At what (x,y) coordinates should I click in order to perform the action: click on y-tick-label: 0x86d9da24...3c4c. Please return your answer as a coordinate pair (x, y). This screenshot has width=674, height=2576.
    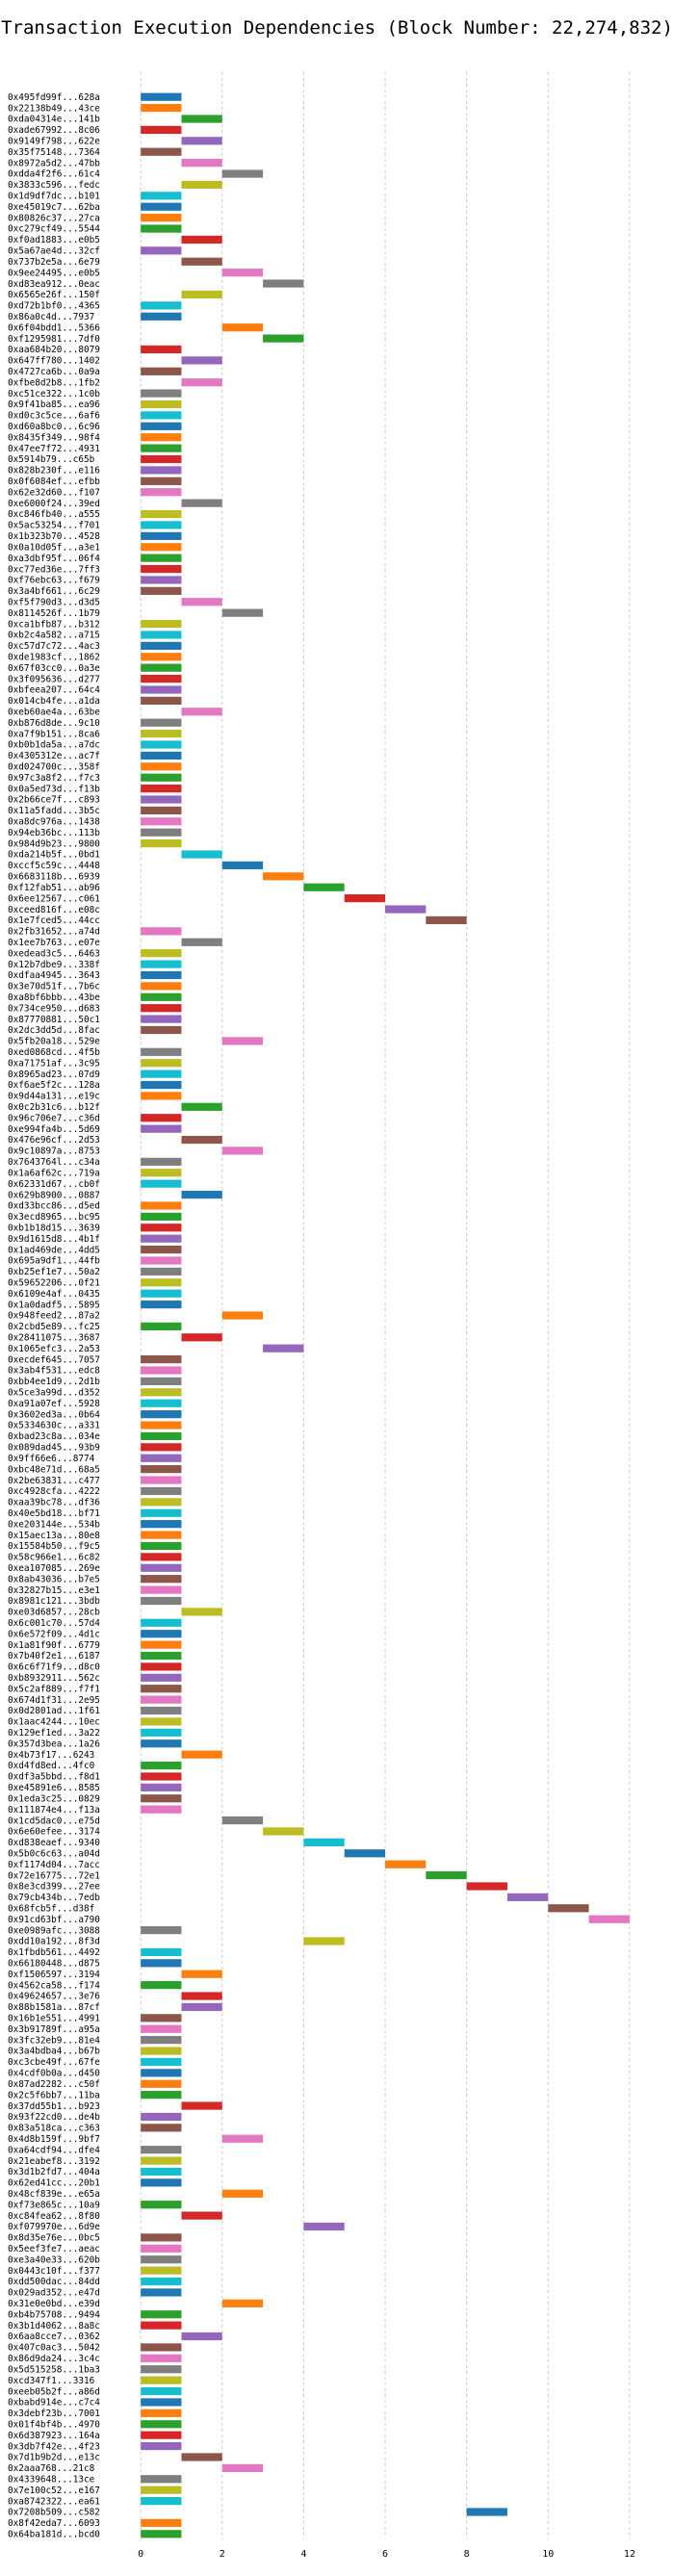
    Looking at the image, I should click on (54, 2359).